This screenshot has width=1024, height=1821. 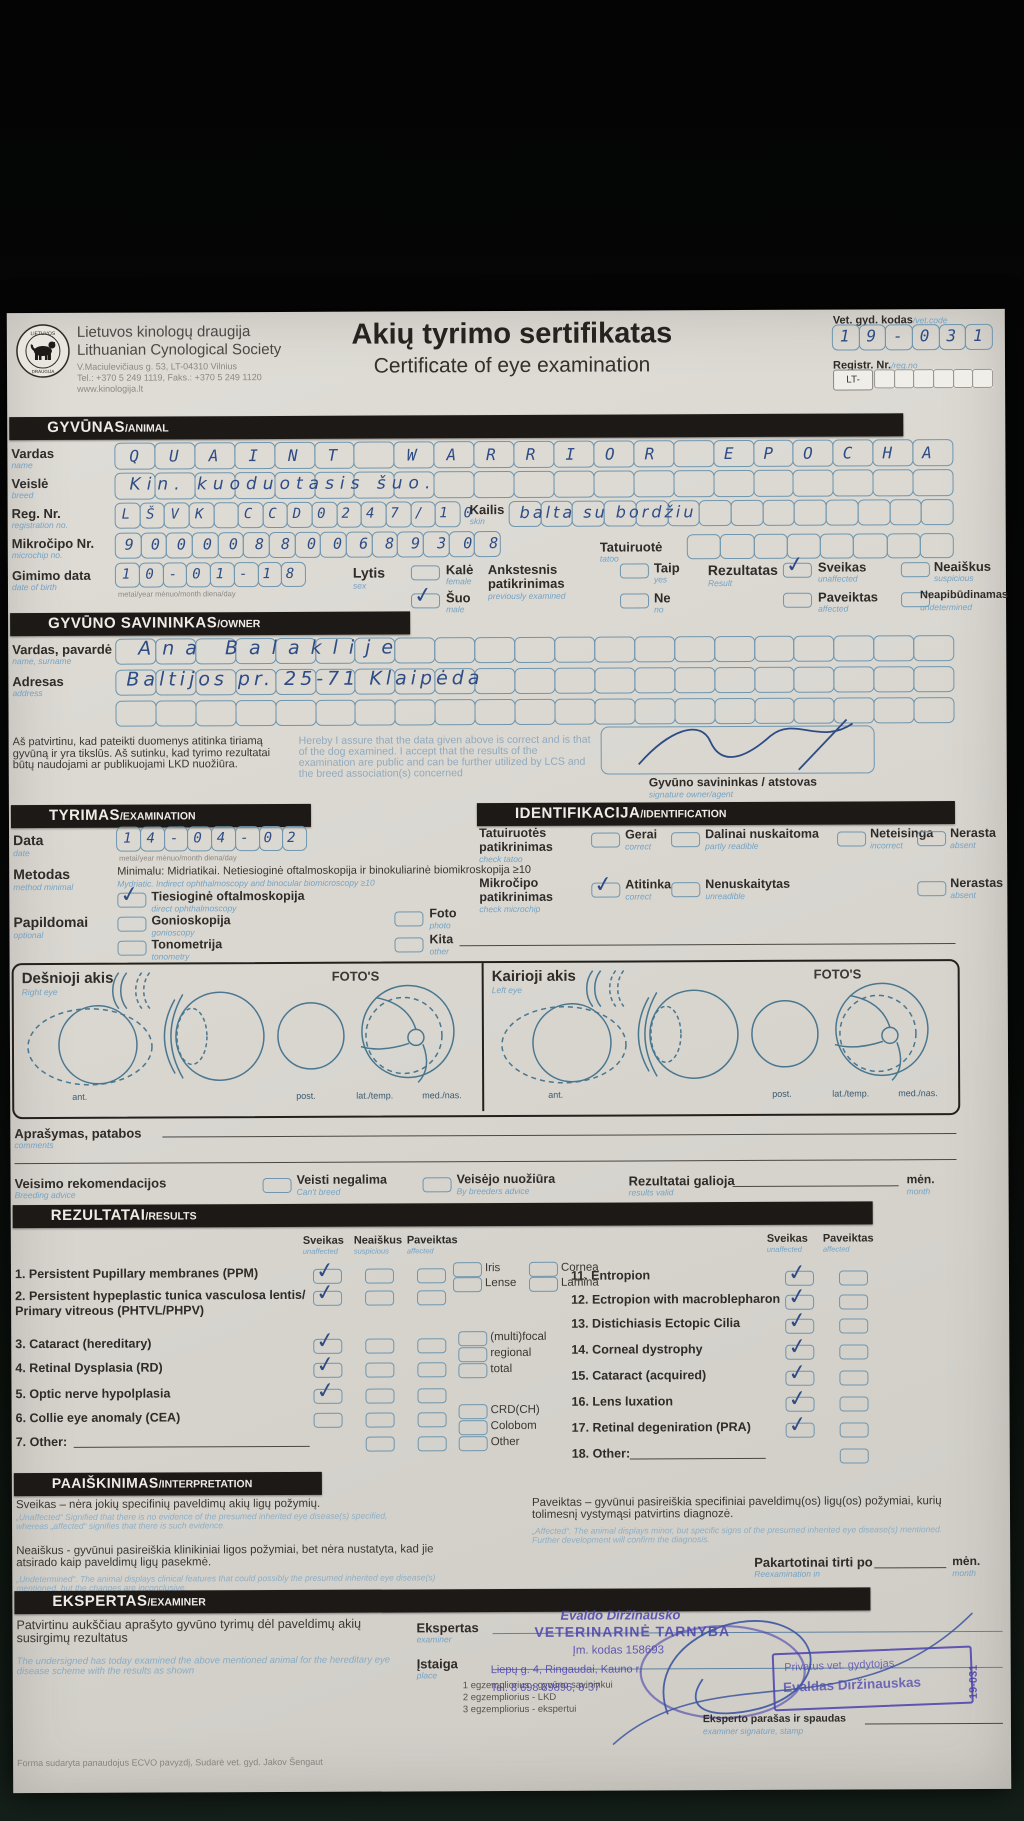 What do you see at coordinates (306, 1095) in the screenshot?
I see `right-eye-post-label: post.` at bounding box center [306, 1095].